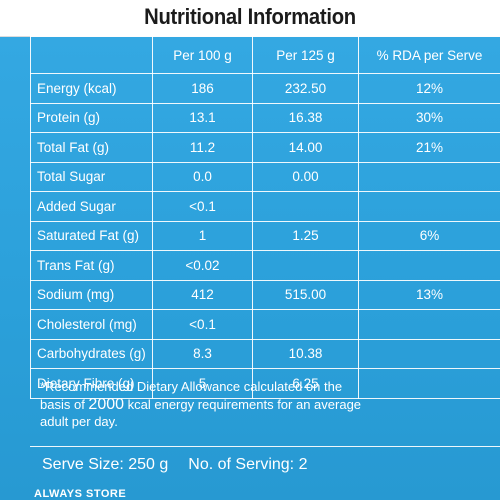  Describe the element at coordinates (429, 55) in the screenshot. I see `header-rda: % RDA per Serve` at that location.